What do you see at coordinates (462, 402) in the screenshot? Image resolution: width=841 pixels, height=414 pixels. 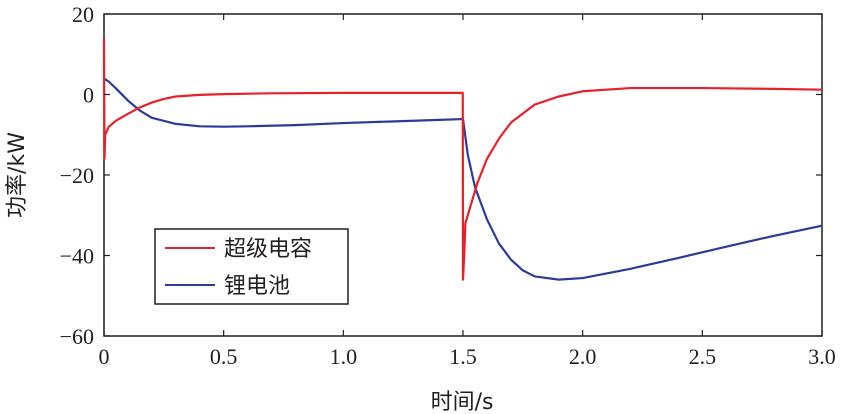 I see `x-axis-title: 时间/s` at bounding box center [462, 402].